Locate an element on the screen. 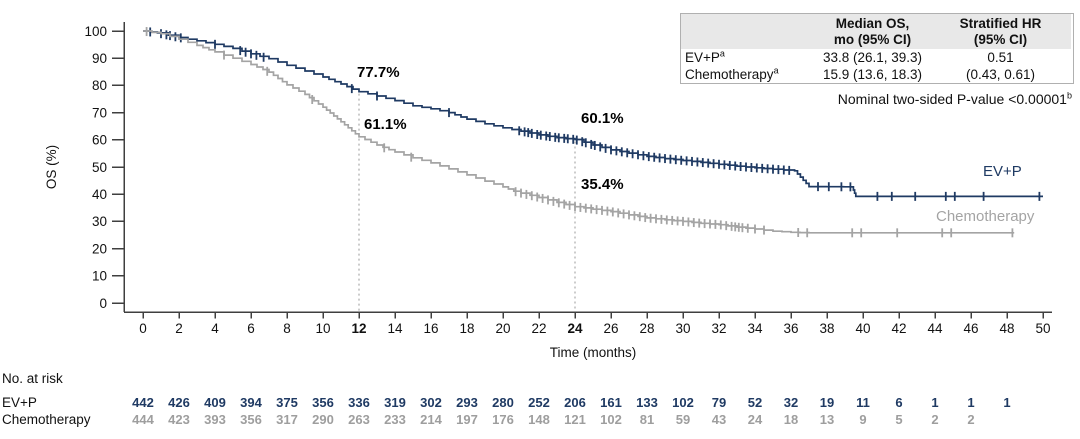 The image size is (1080, 439). at-risk-value: 197 is located at coordinates (467, 419).